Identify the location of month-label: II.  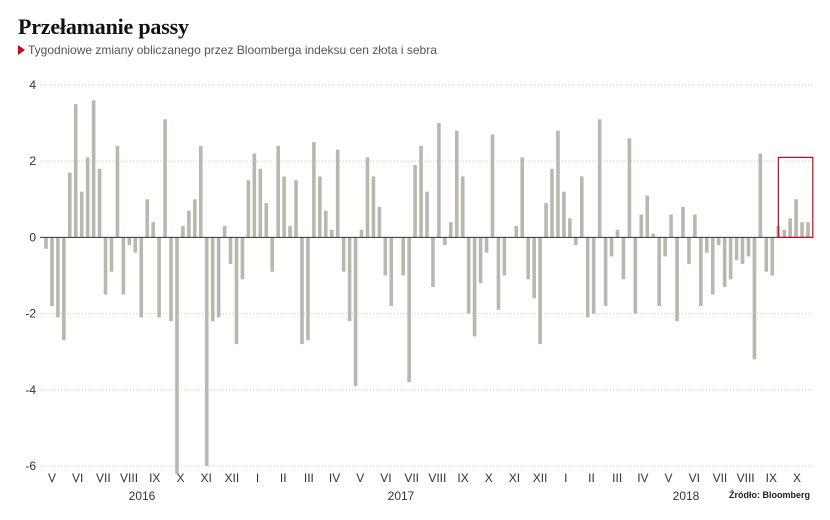
(591, 478).